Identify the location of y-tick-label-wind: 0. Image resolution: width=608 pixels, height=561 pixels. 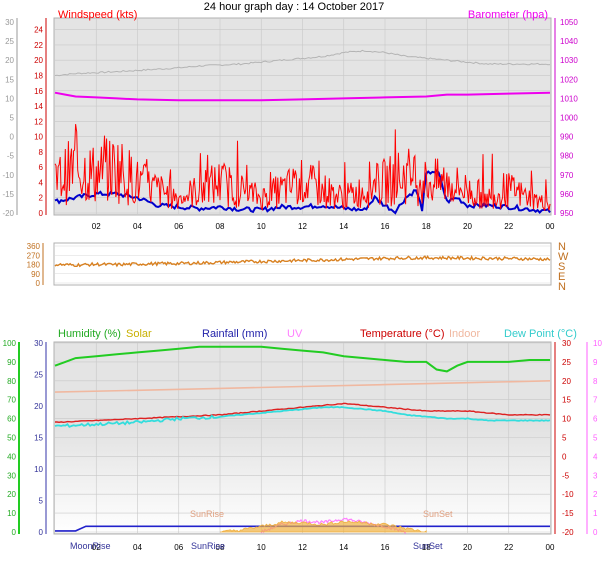
(41, 213).